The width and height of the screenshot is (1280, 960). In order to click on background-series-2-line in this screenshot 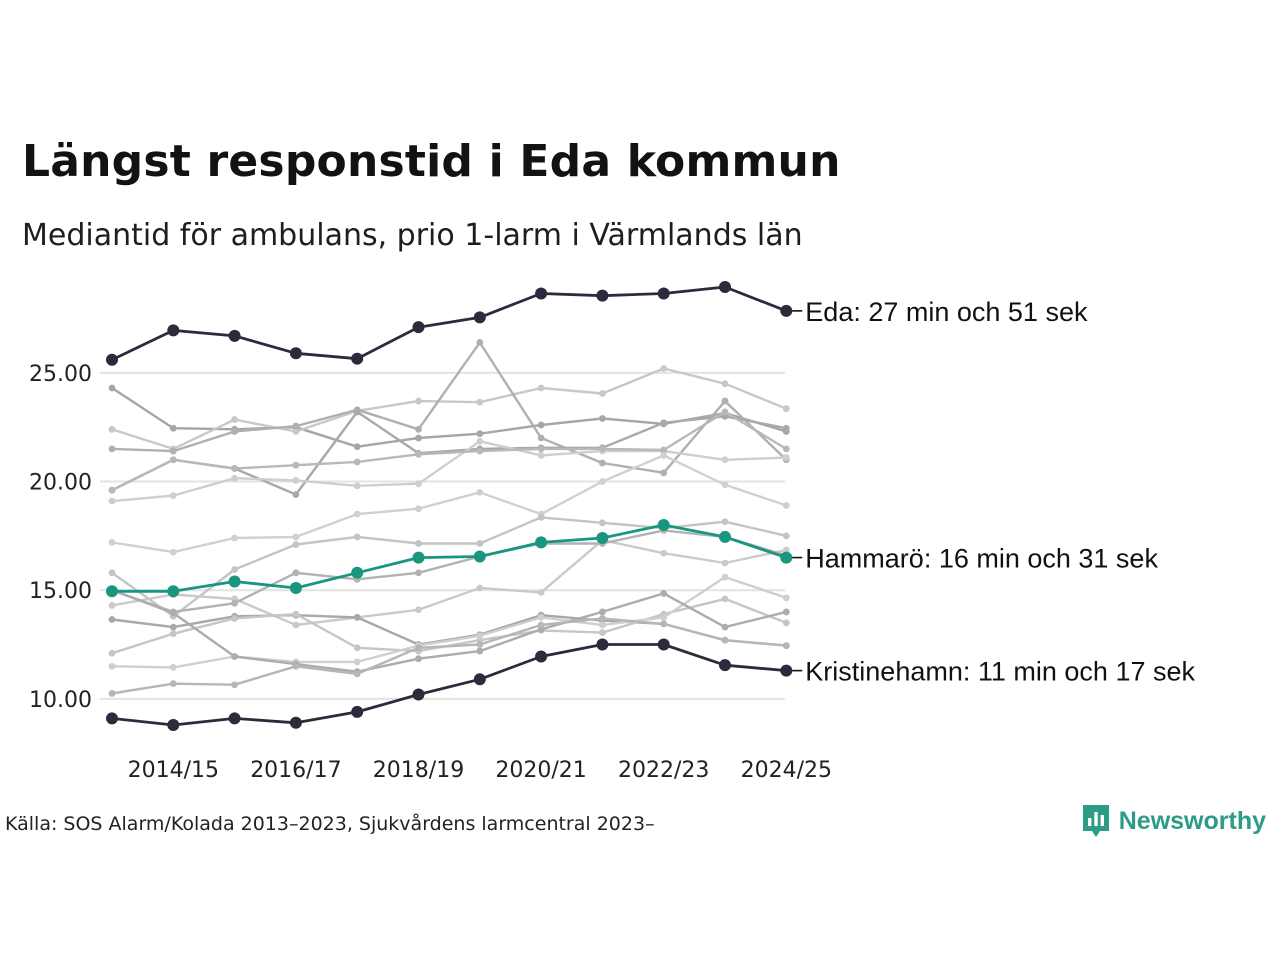, I will do `click(449, 409)`.